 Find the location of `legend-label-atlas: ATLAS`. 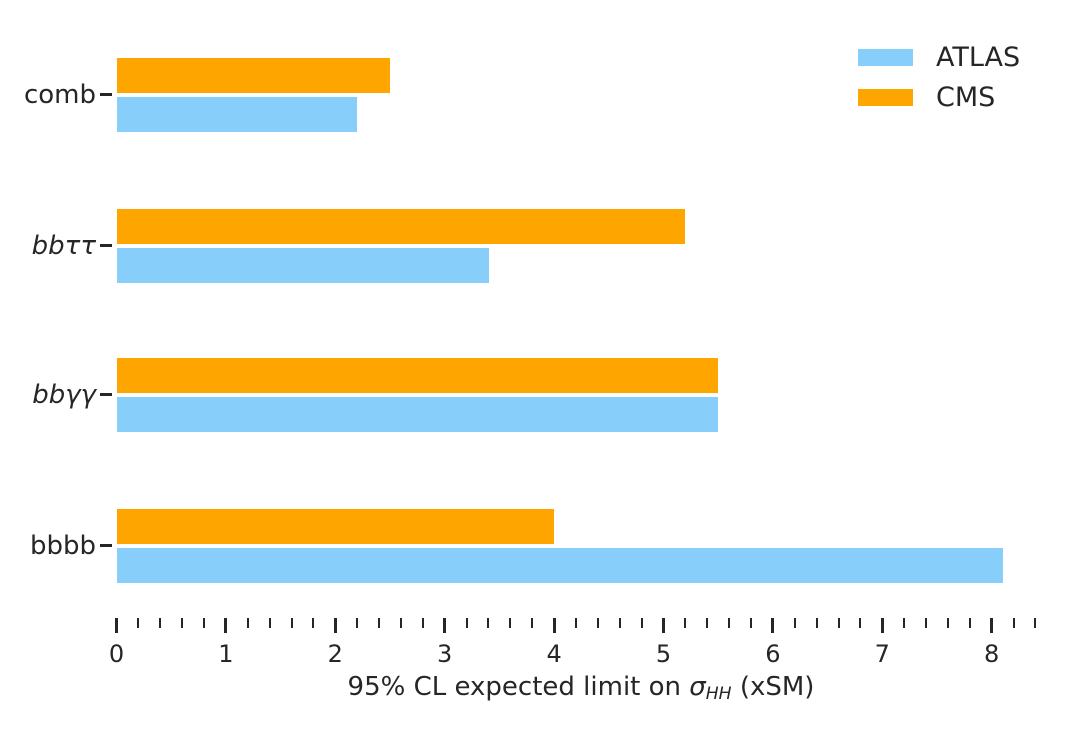

legend-label-atlas: ATLAS is located at coordinates (978, 57).